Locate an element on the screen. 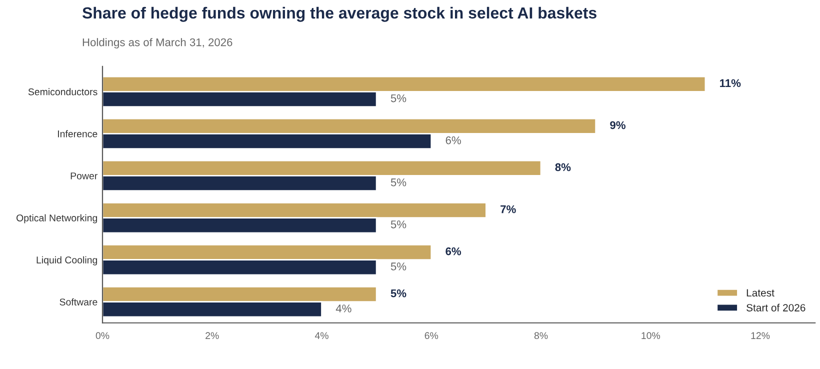 The image size is (820, 369). y-tick-label: Inference is located at coordinates (78, 134).